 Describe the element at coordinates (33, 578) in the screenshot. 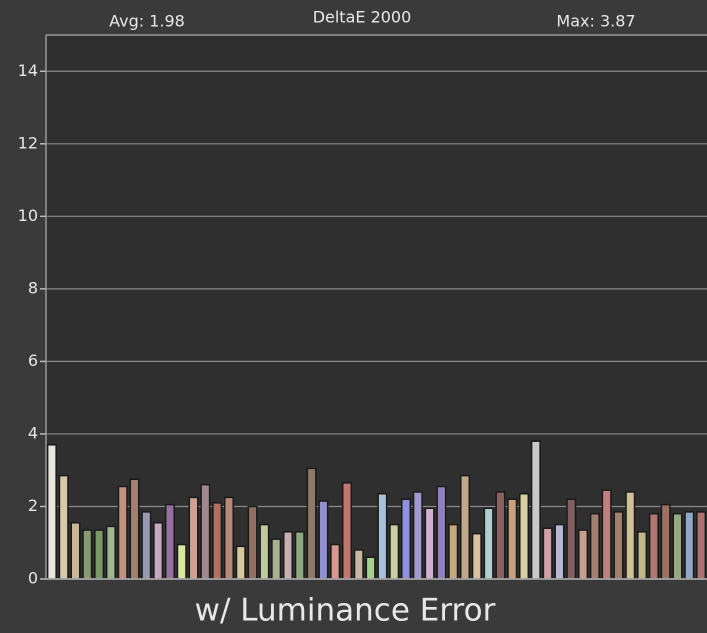

I see `y-tick-label: 0` at that location.